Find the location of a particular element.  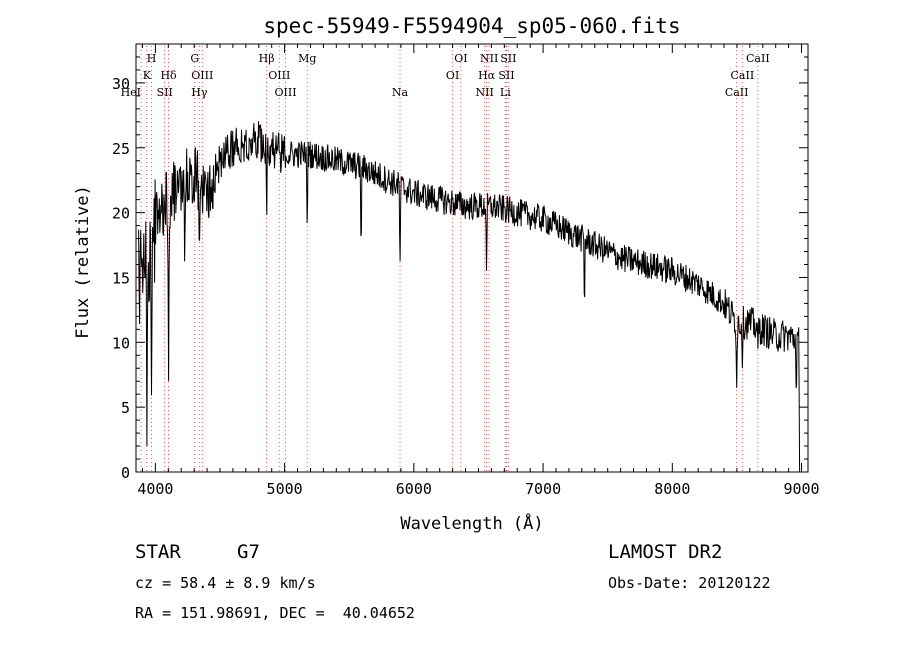

survey-name: LAMOST DR2 is located at coordinates (665, 552).